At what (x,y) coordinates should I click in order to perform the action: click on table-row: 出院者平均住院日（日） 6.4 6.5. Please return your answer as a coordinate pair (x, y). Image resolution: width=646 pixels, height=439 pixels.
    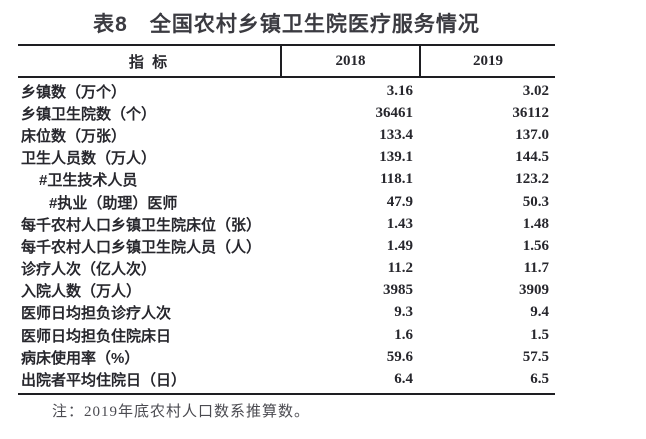
    Looking at the image, I should click on (286, 379).